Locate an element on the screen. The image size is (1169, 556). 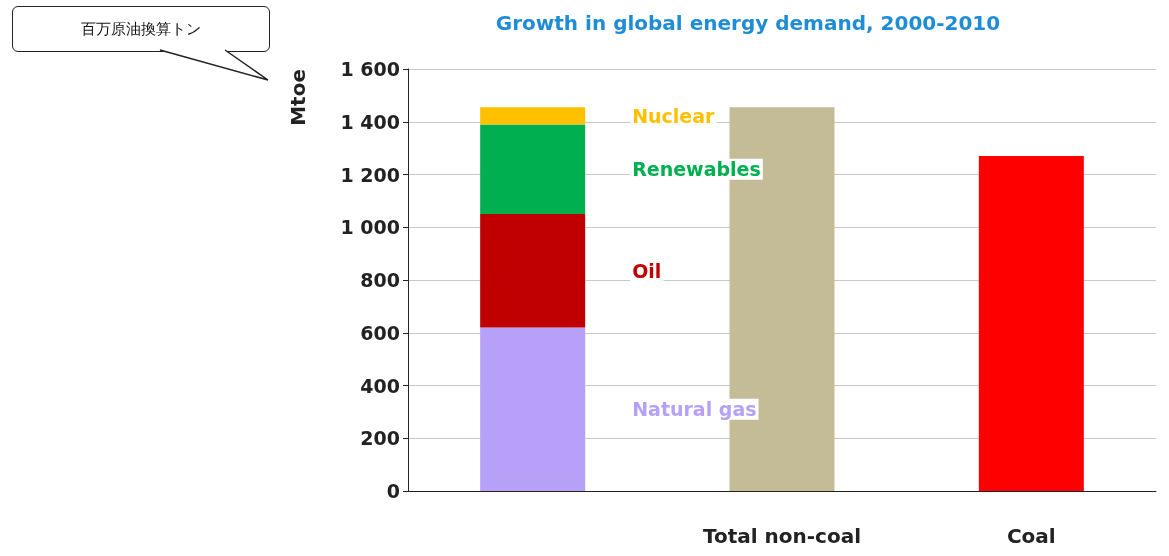
y-tick-label: 1 600 is located at coordinates (370, 69).